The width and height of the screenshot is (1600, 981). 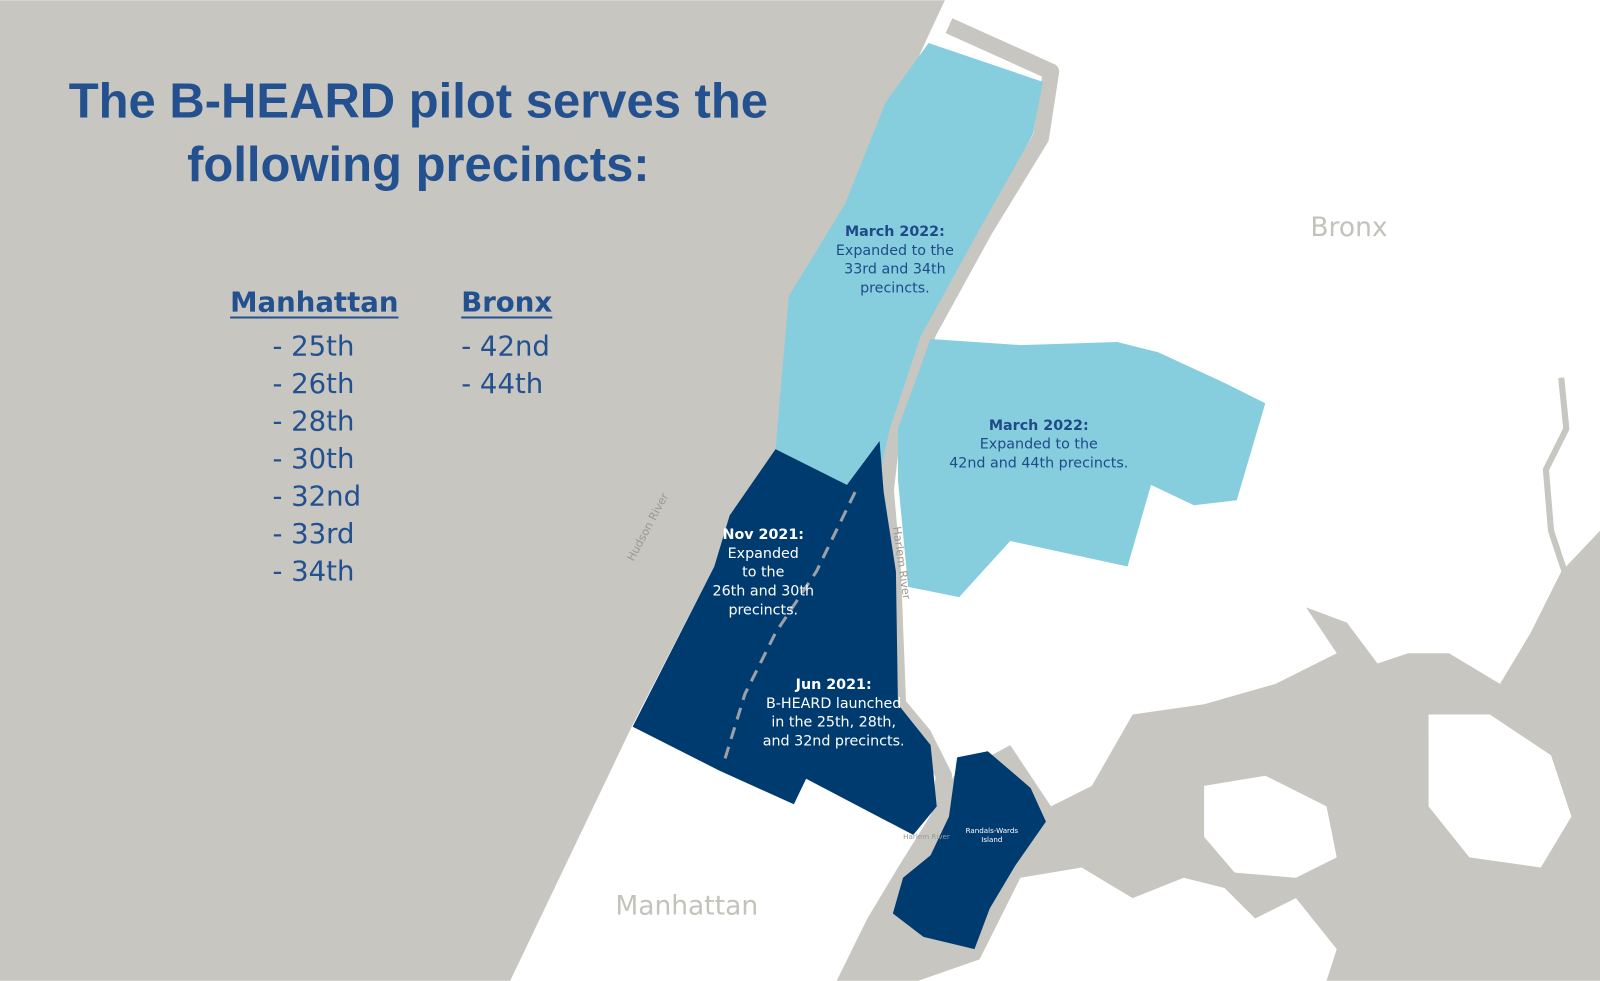 I want to click on annotation-date: Nov 2021:, so click(x=763, y=535).